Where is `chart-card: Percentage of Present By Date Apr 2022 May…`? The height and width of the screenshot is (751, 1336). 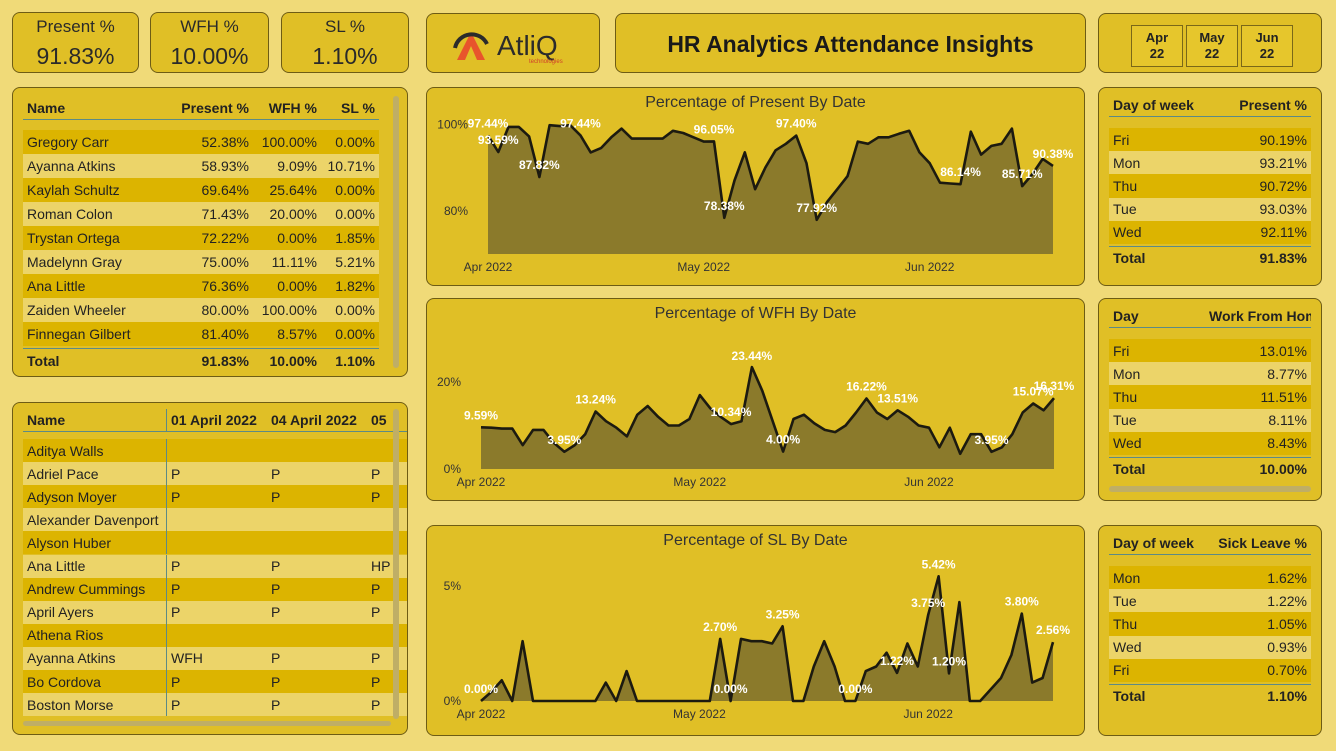
chart-card: Percentage of Present By Date Apr 2022 May… is located at coordinates (755, 186).